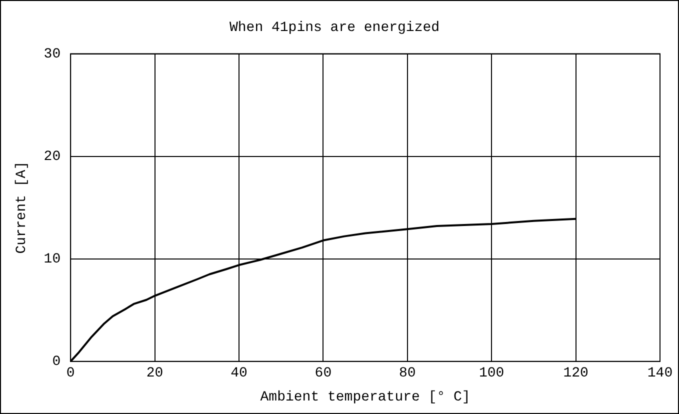 The image size is (679, 414). What do you see at coordinates (575, 374) in the screenshot?
I see `x-tick-label: 120` at bounding box center [575, 374].